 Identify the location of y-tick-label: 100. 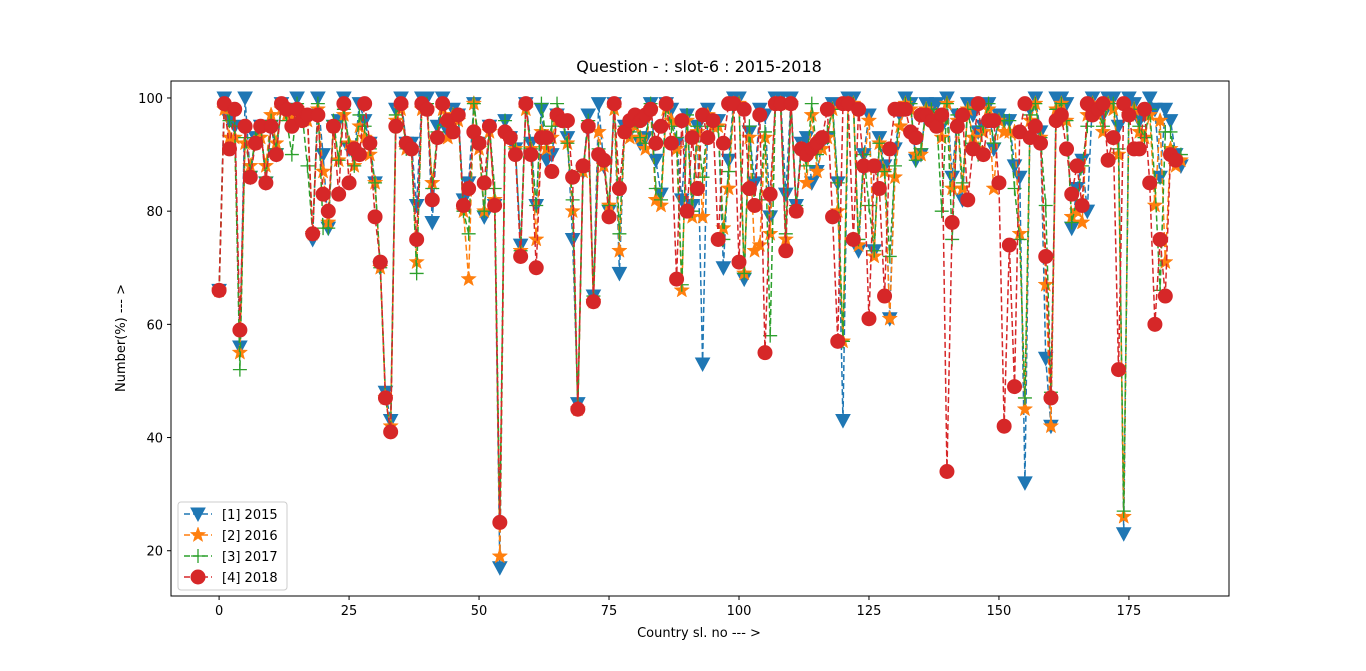
(150, 99).